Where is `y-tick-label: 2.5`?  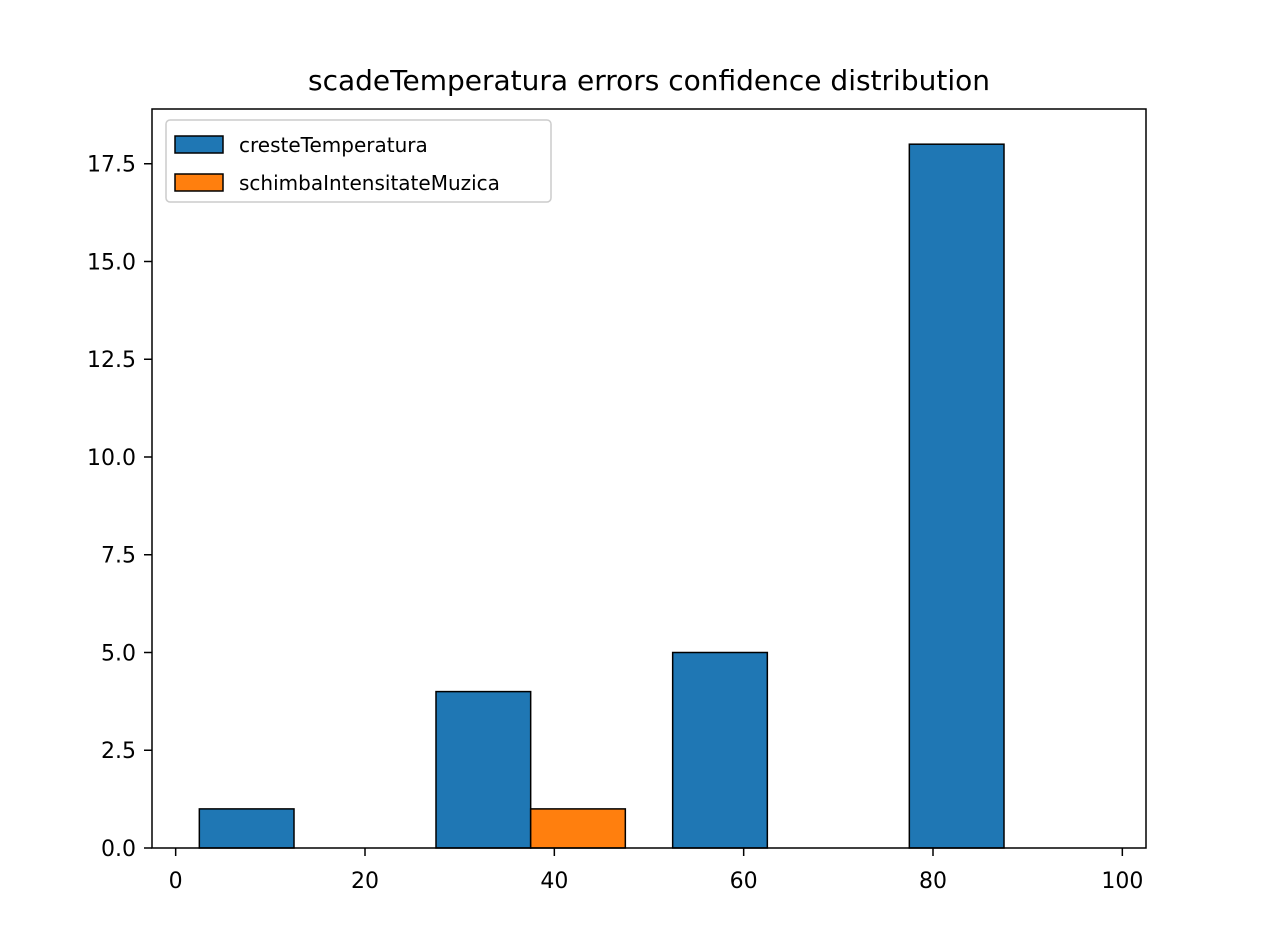 y-tick-label: 2.5 is located at coordinates (118, 751).